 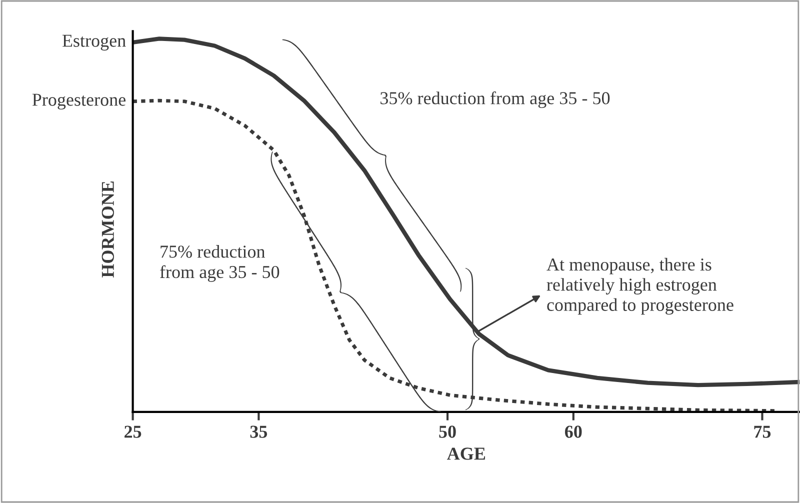 I want to click on annotation: 75% reduction from age 35 - 50, so click(x=220, y=263).